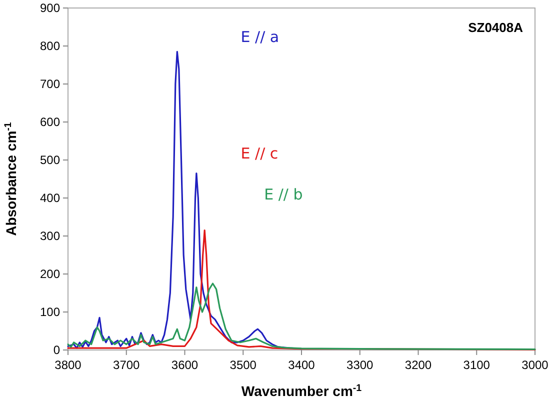  What do you see at coordinates (243, 365) in the screenshot?
I see `x-tick-label: 3500` at bounding box center [243, 365].